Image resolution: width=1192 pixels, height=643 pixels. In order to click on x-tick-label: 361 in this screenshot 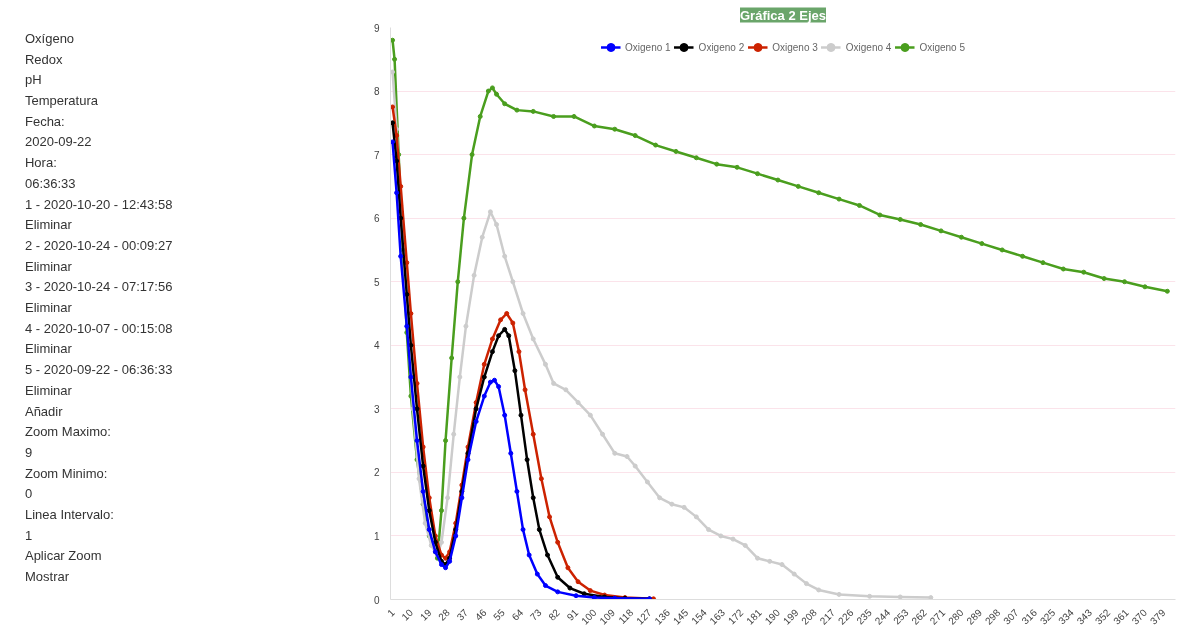, I will do `click(1121, 616)`.